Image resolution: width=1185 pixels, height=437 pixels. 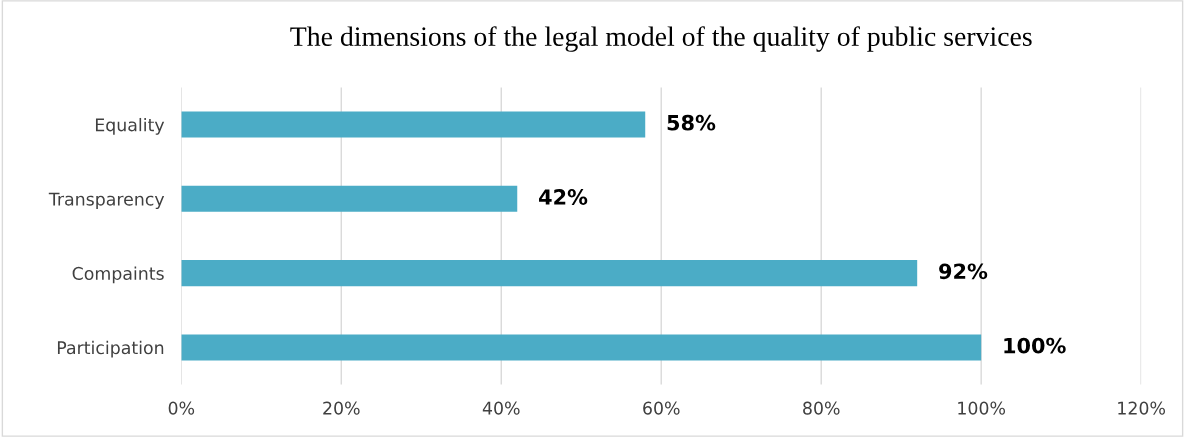 What do you see at coordinates (691, 122) in the screenshot?
I see `data-label: 58%` at bounding box center [691, 122].